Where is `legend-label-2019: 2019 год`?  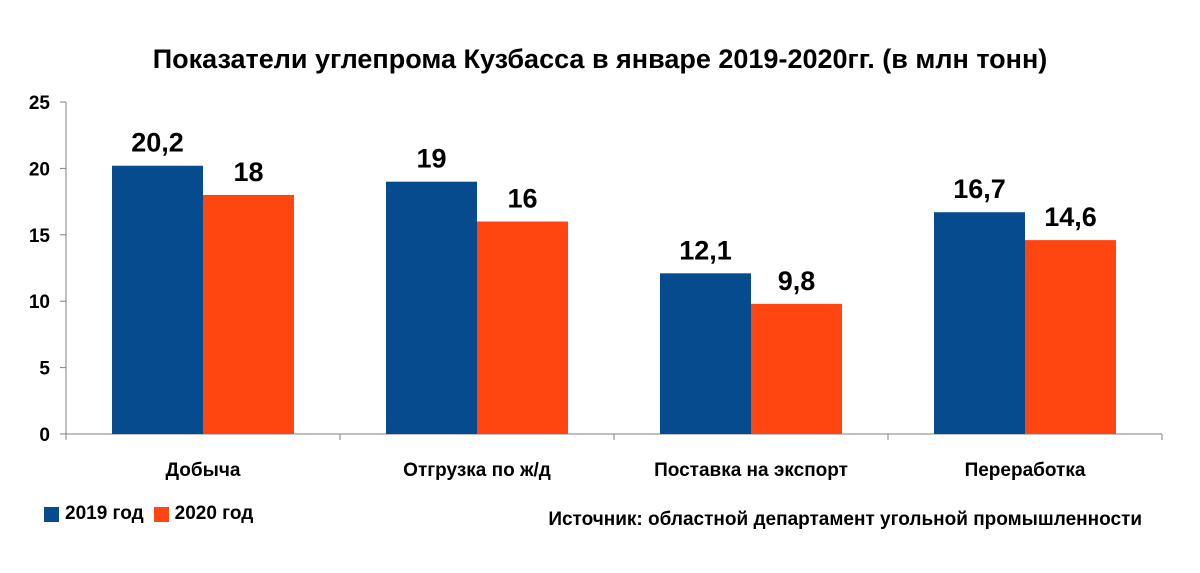 legend-label-2019: 2019 год is located at coordinates (104, 513).